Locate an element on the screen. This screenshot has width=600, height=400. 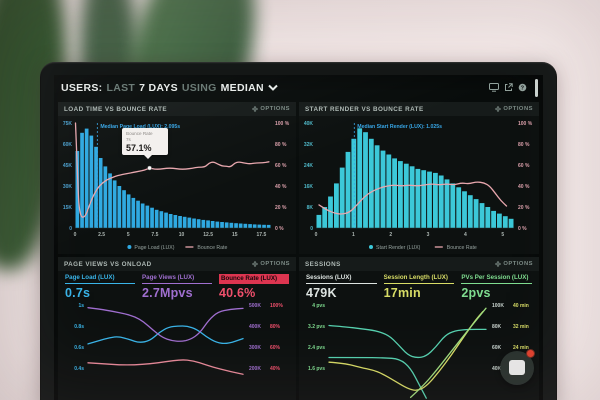
metric-bounce-rate: Bounce Rate (LUX) 40.6% is located at coordinates (254, 287).